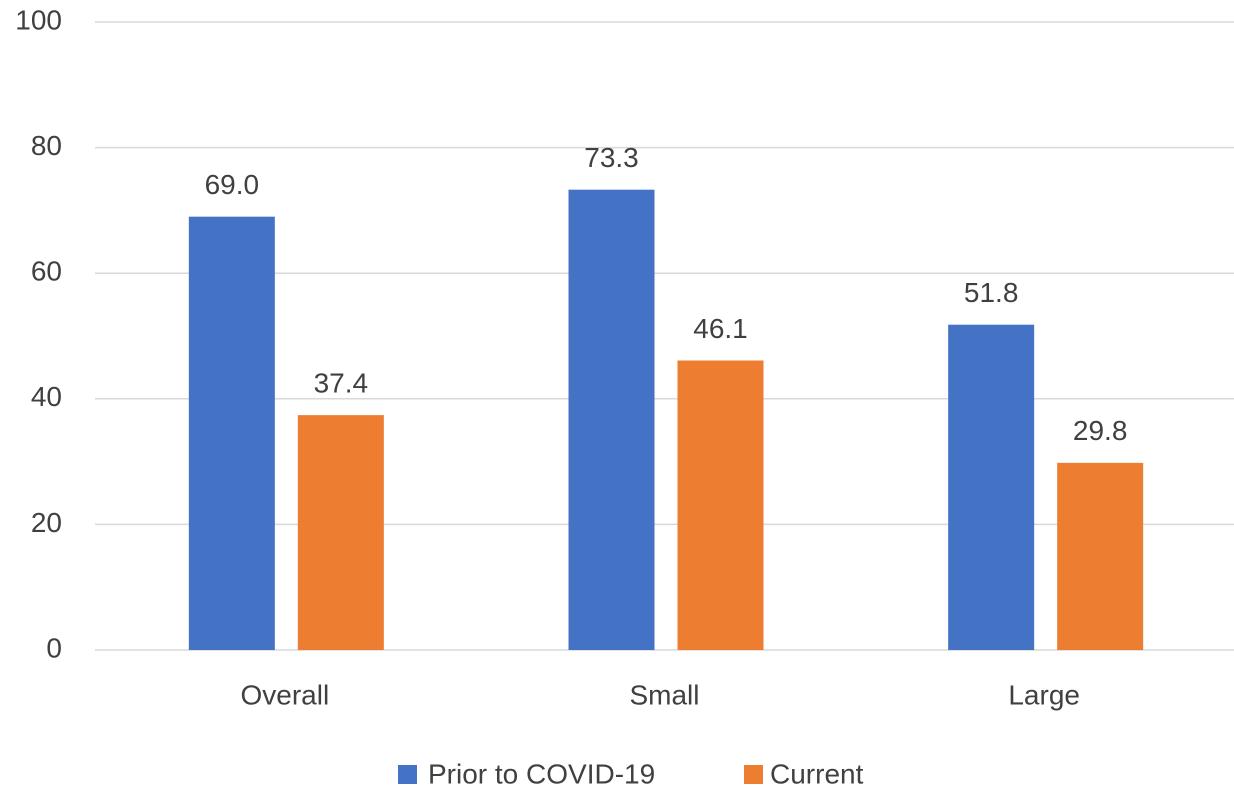 The width and height of the screenshot is (1234, 793). Describe the element at coordinates (541, 773) in the screenshot. I see `legend-label: Prior to COVID-19` at that location.